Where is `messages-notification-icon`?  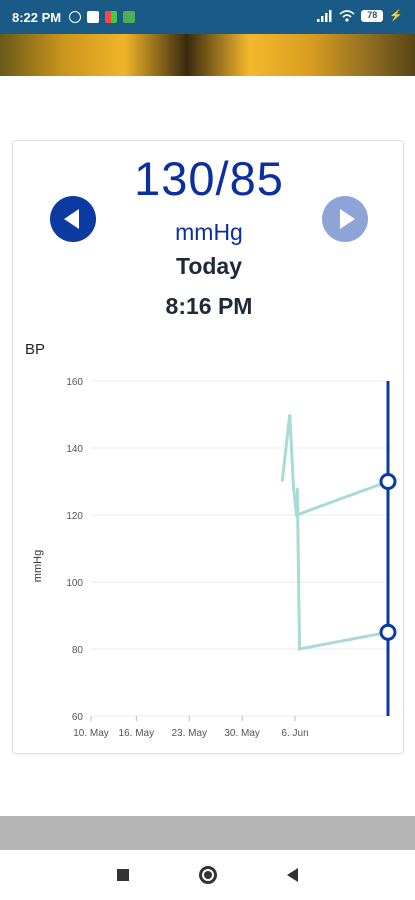
messages-notification-icon is located at coordinates (129, 17).